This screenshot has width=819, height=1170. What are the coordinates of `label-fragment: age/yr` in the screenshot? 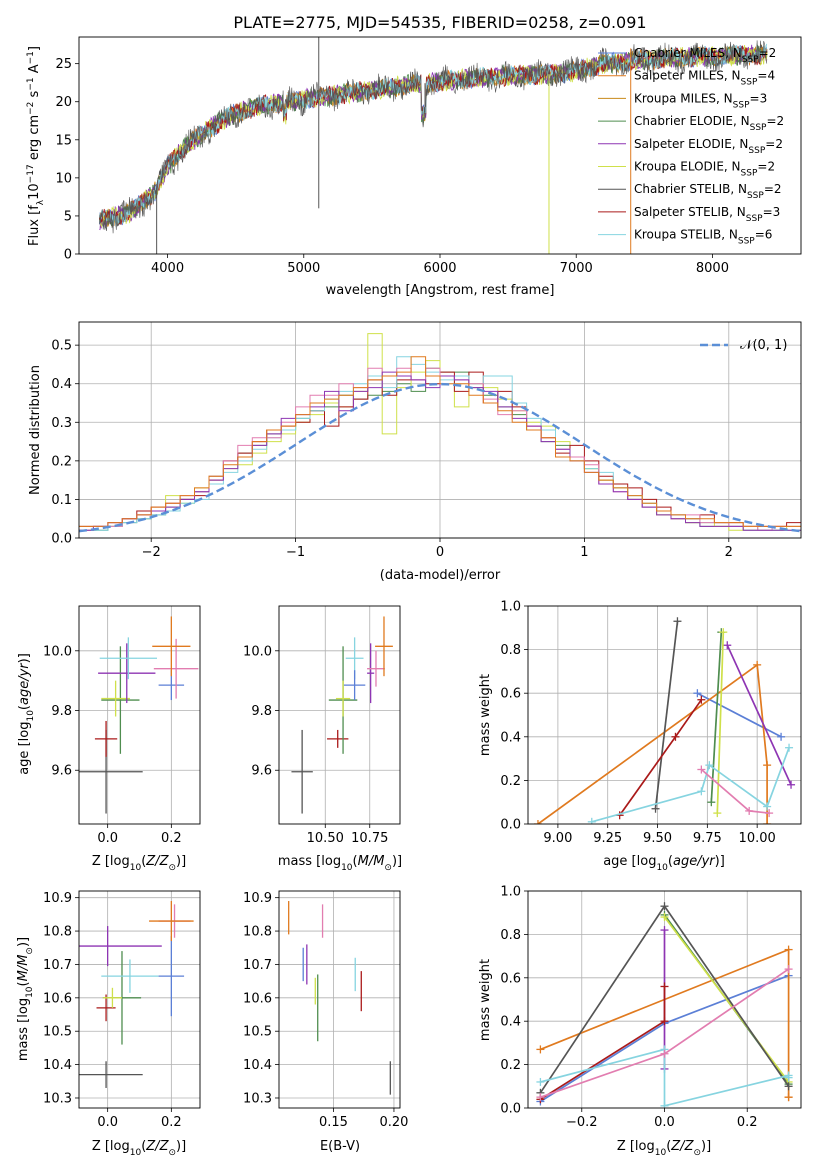 It's located at (24, 683).